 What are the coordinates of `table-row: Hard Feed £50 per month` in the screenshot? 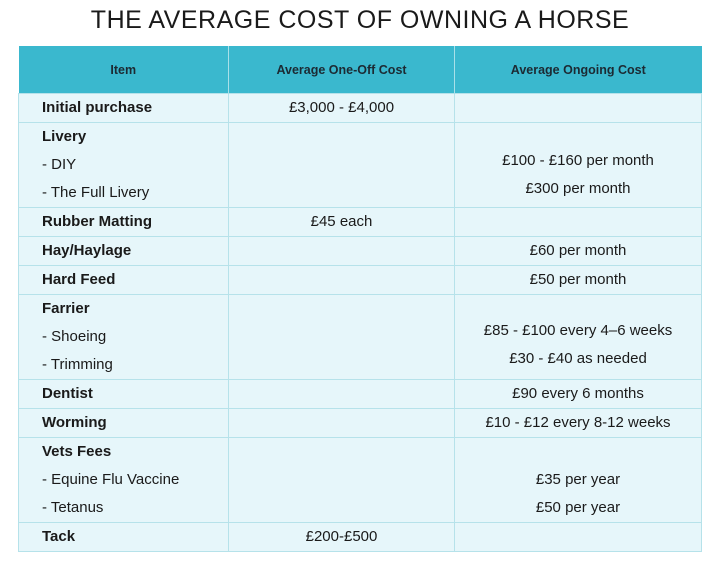 It's located at (360, 280).